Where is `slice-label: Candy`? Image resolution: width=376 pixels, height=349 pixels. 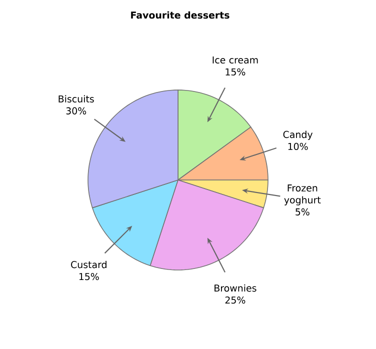
slice-label: Candy is located at coordinates (298, 135).